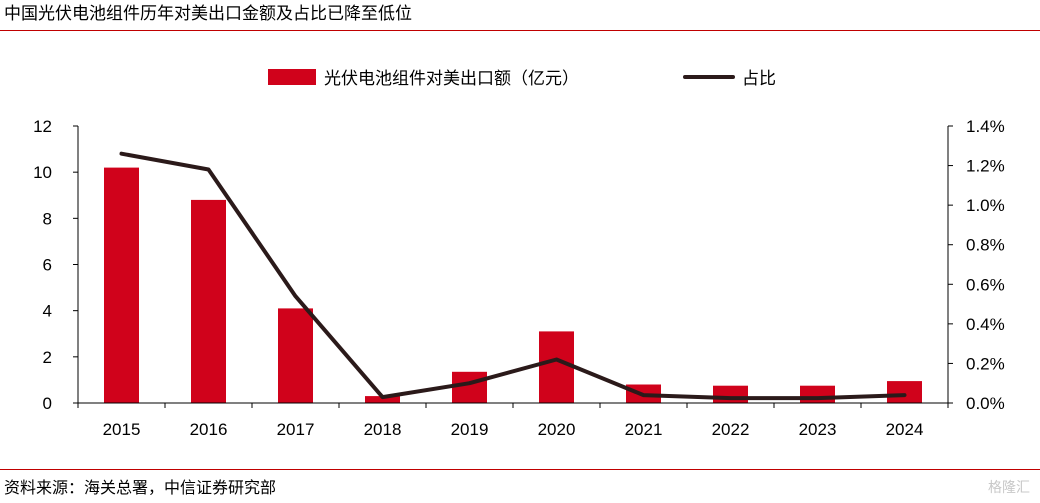 This screenshot has width=1040, height=503. What do you see at coordinates (730, 394) in the screenshot?
I see `bar-2022` at bounding box center [730, 394].